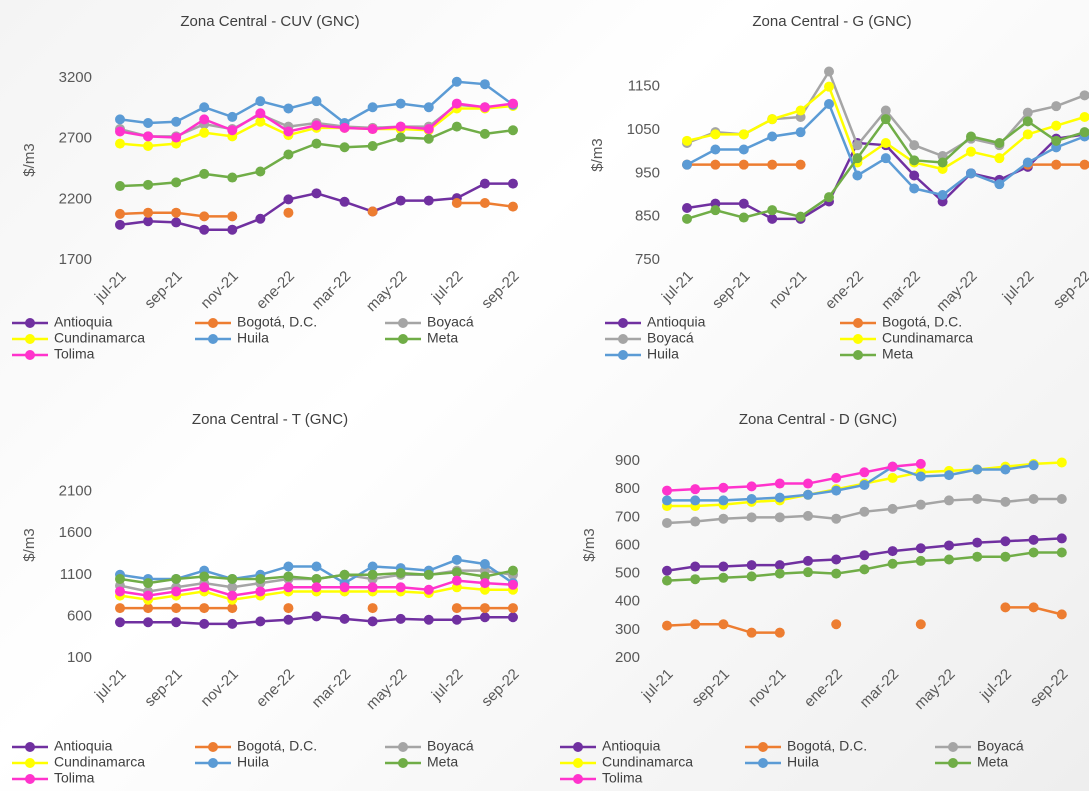 This screenshot has width=1089, height=791. I want to click on y-tick-label: 1050, so click(643, 129).